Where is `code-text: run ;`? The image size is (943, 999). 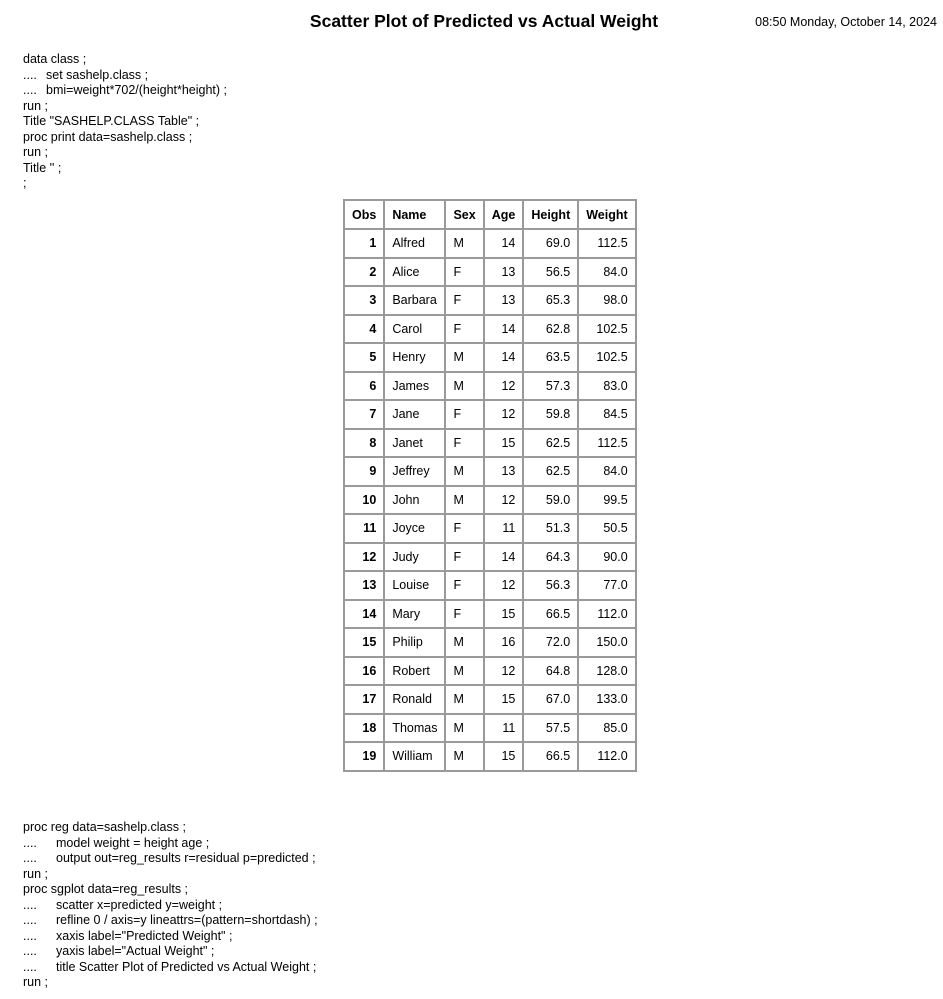
code-text: run ; is located at coordinates (36, 982).